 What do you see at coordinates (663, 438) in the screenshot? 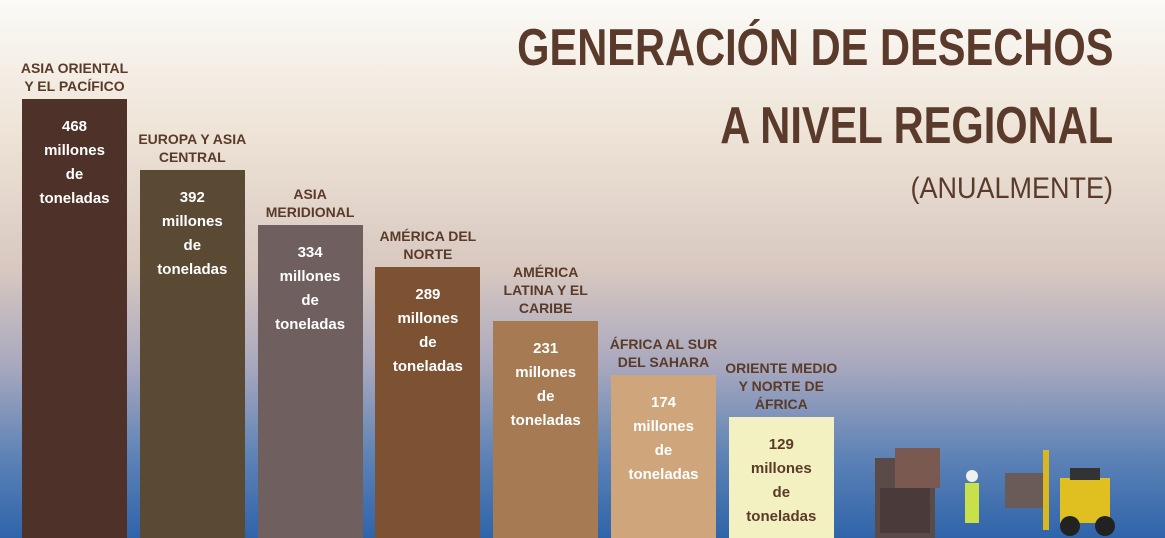
I see `value-label: 174 millones de toneladas` at bounding box center [663, 438].